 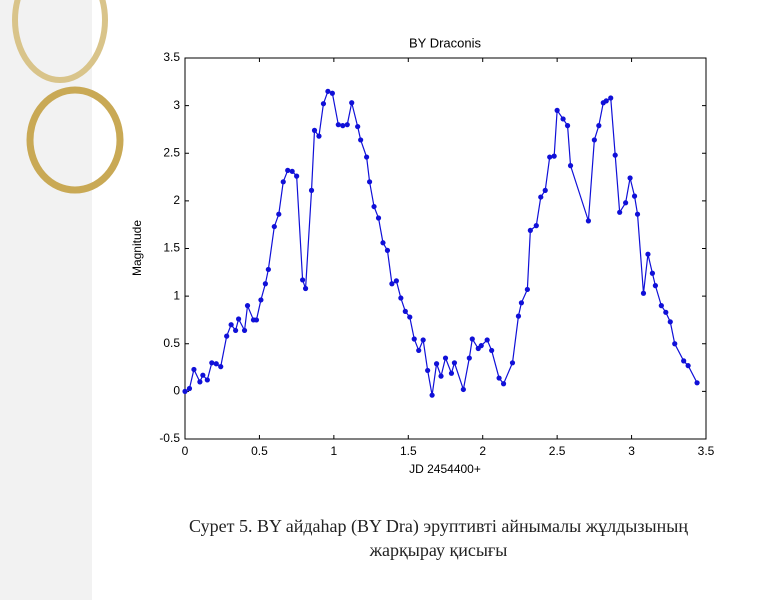 What do you see at coordinates (445, 469) in the screenshot?
I see `x-axis-label: JD 2454400+` at bounding box center [445, 469].